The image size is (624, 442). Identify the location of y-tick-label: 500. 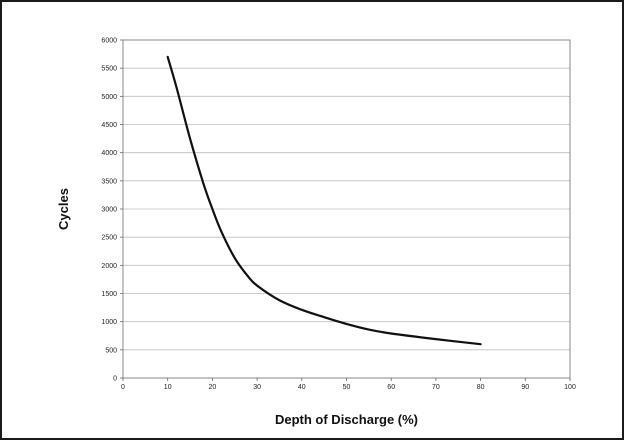
(111, 350).